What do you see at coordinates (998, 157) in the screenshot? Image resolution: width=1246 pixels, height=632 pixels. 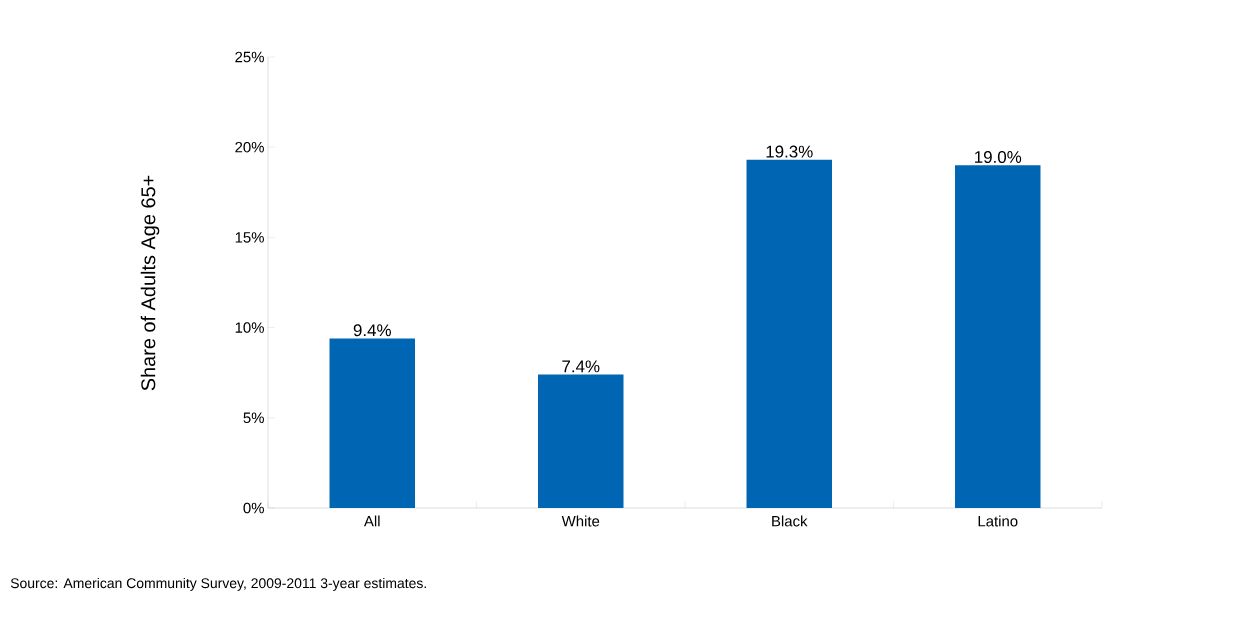 I see `data-label: 19.0%` at bounding box center [998, 157].